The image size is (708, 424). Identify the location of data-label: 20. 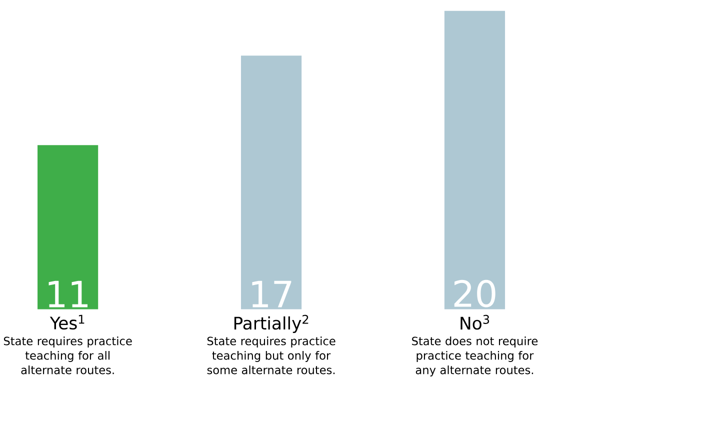
(475, 294).